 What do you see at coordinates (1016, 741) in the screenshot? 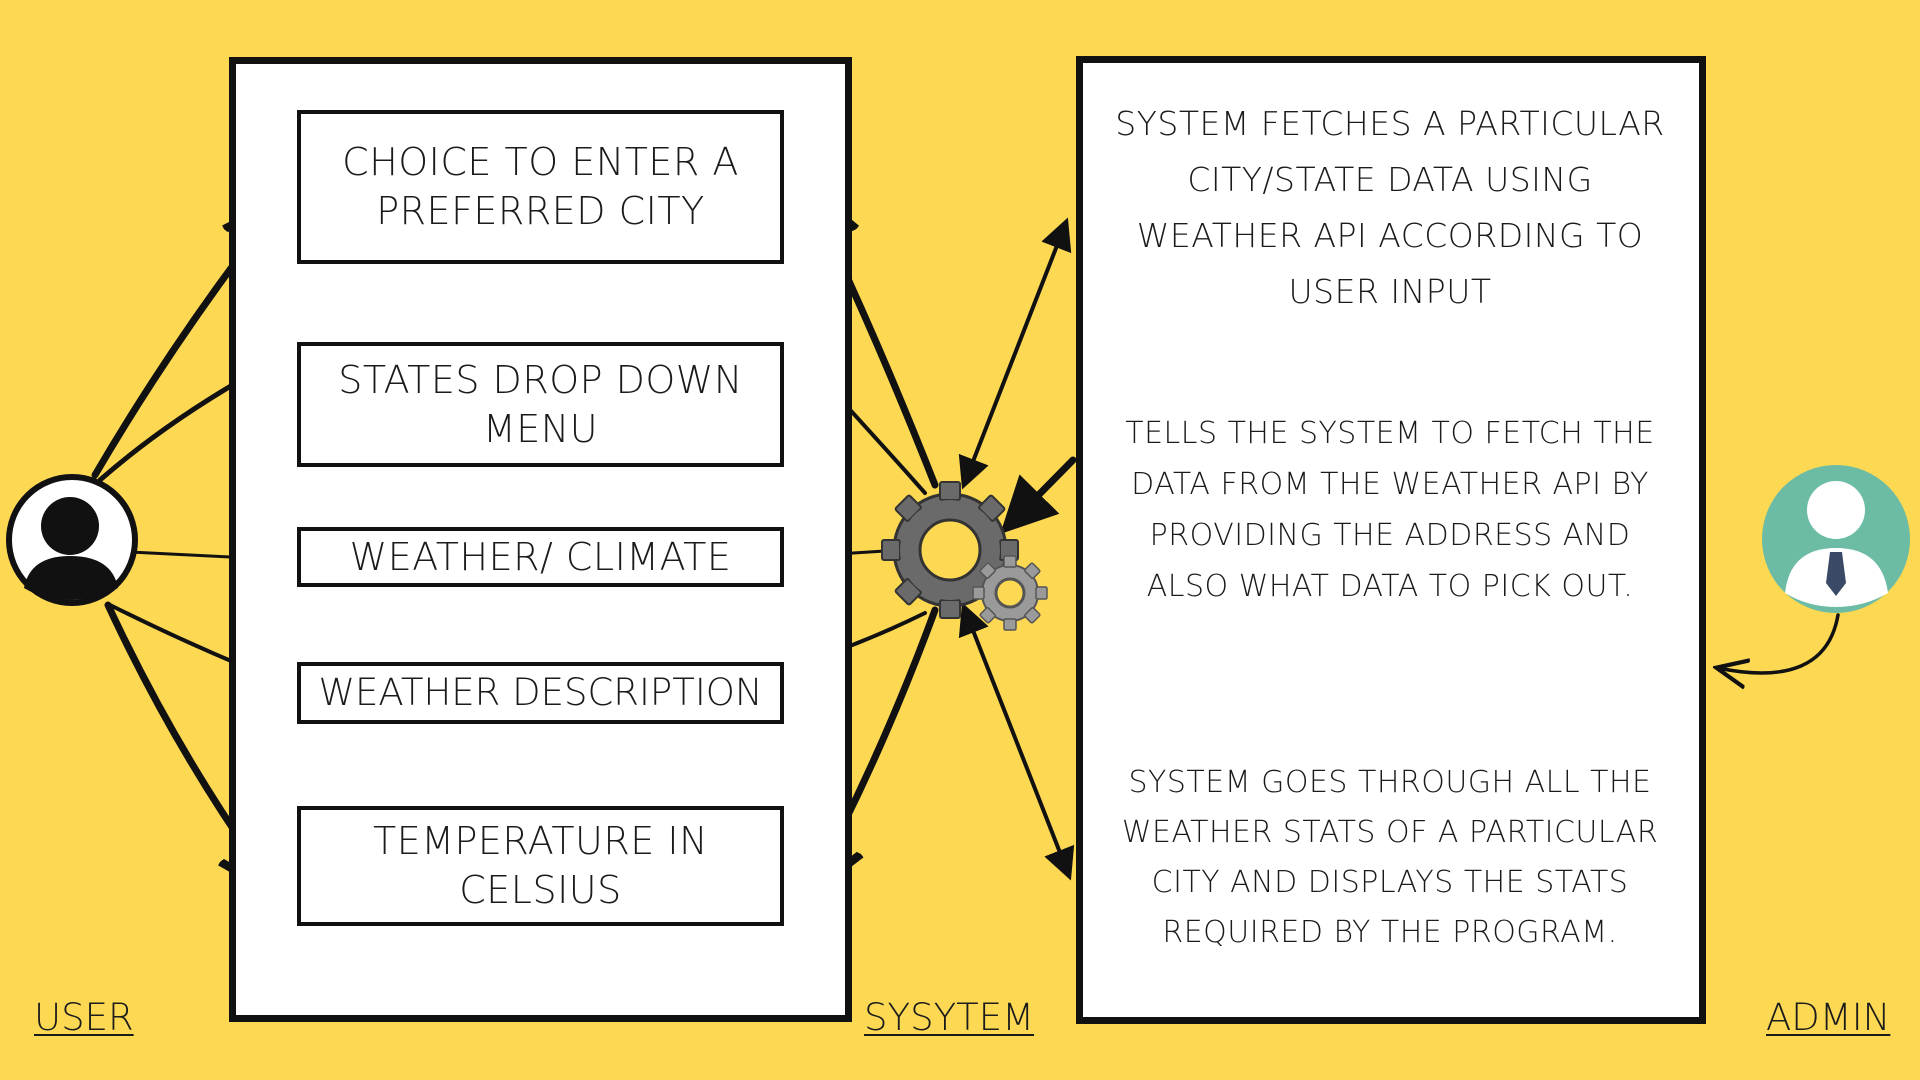
I see `arrow-admin-system-bottom` at bounding box center [1016, 741].